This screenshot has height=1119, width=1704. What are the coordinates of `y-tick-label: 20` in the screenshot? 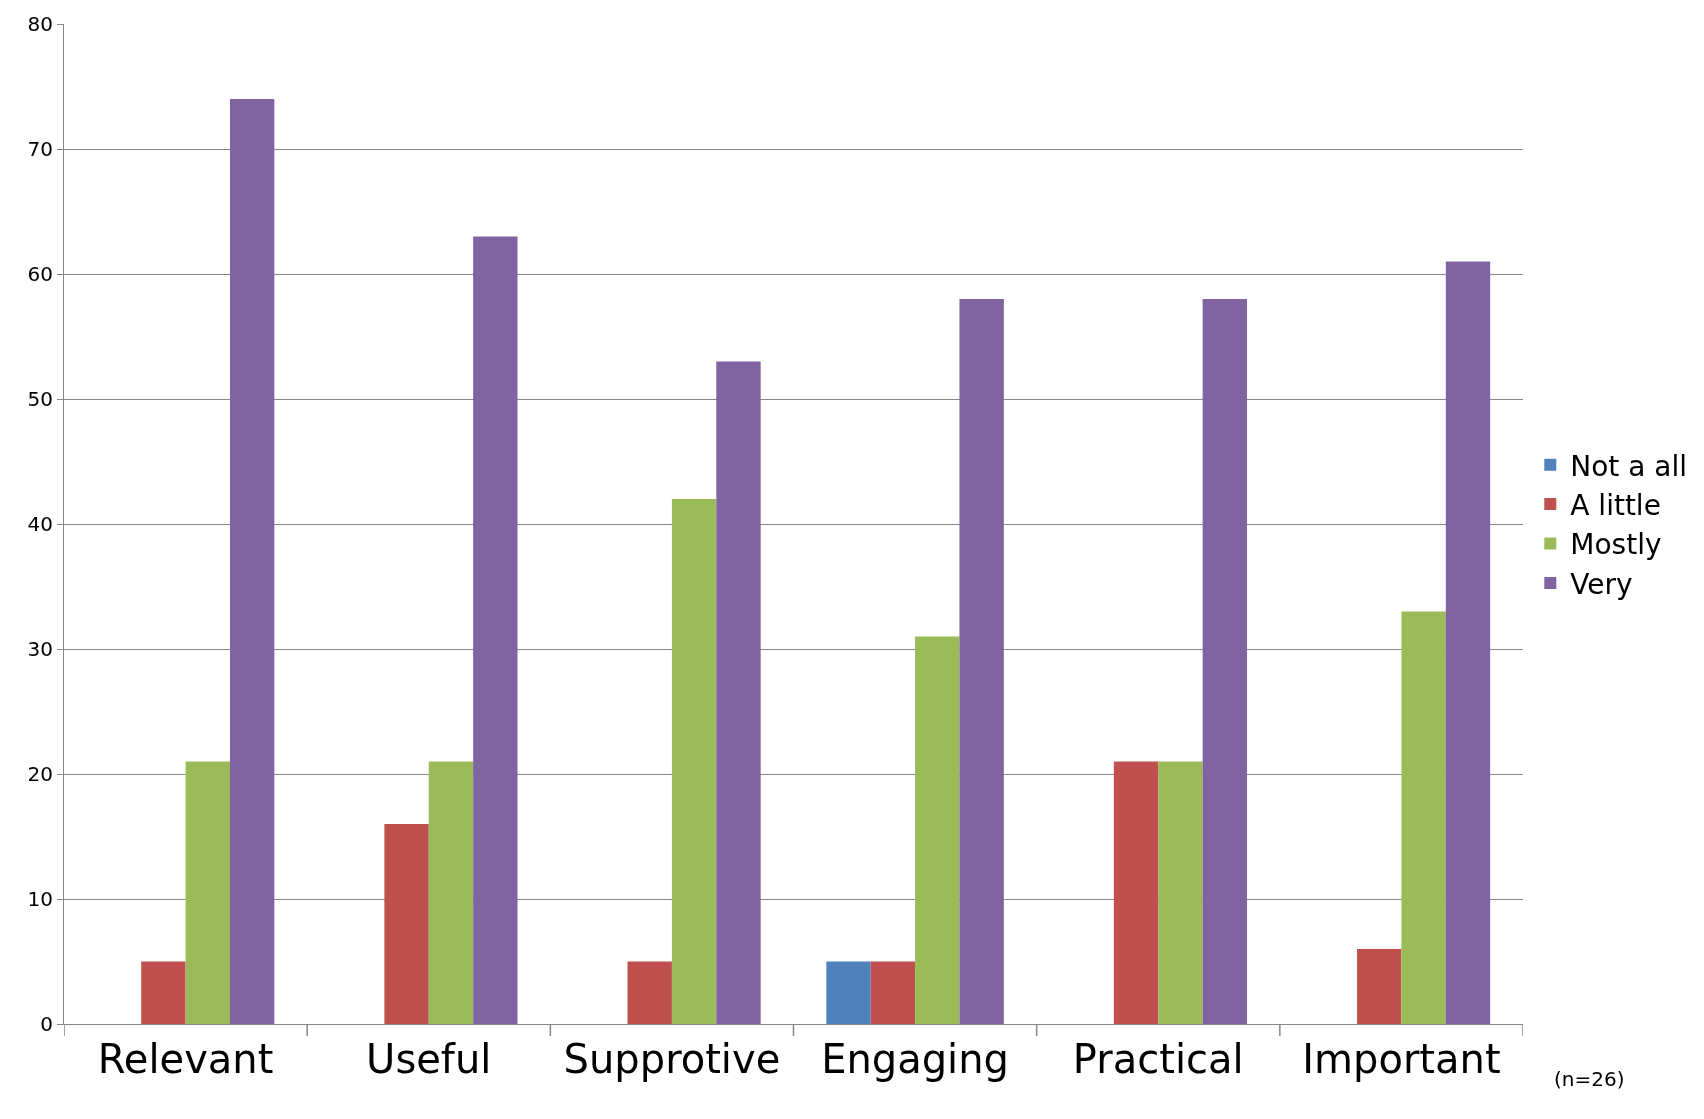 It's located at (40, 774).